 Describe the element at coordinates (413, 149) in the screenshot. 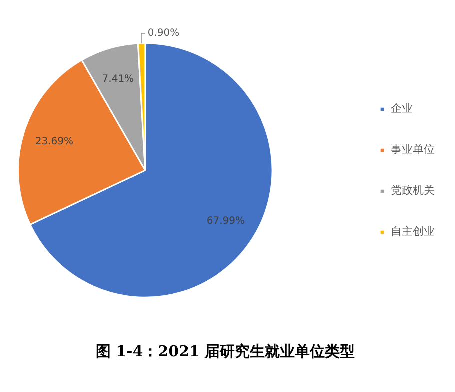

I see `legend-label: 事业单位` at that location.